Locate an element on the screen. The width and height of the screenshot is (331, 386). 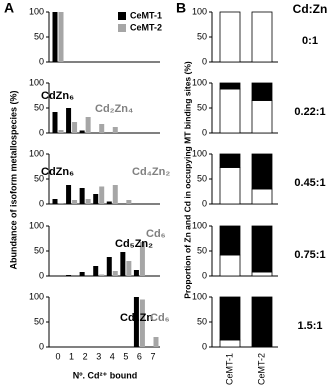
annotation: Cd₆Zn is located at coordinates (136, 318).